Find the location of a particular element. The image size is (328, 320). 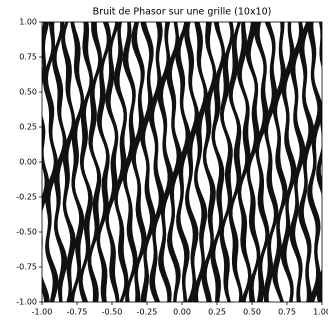

y-tick-label: -0.25 is located at coordinates (26, 197).